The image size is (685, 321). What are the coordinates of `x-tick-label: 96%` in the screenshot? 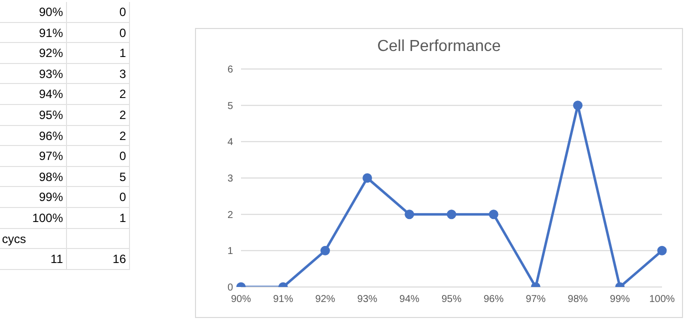 It's located at (494, 300).